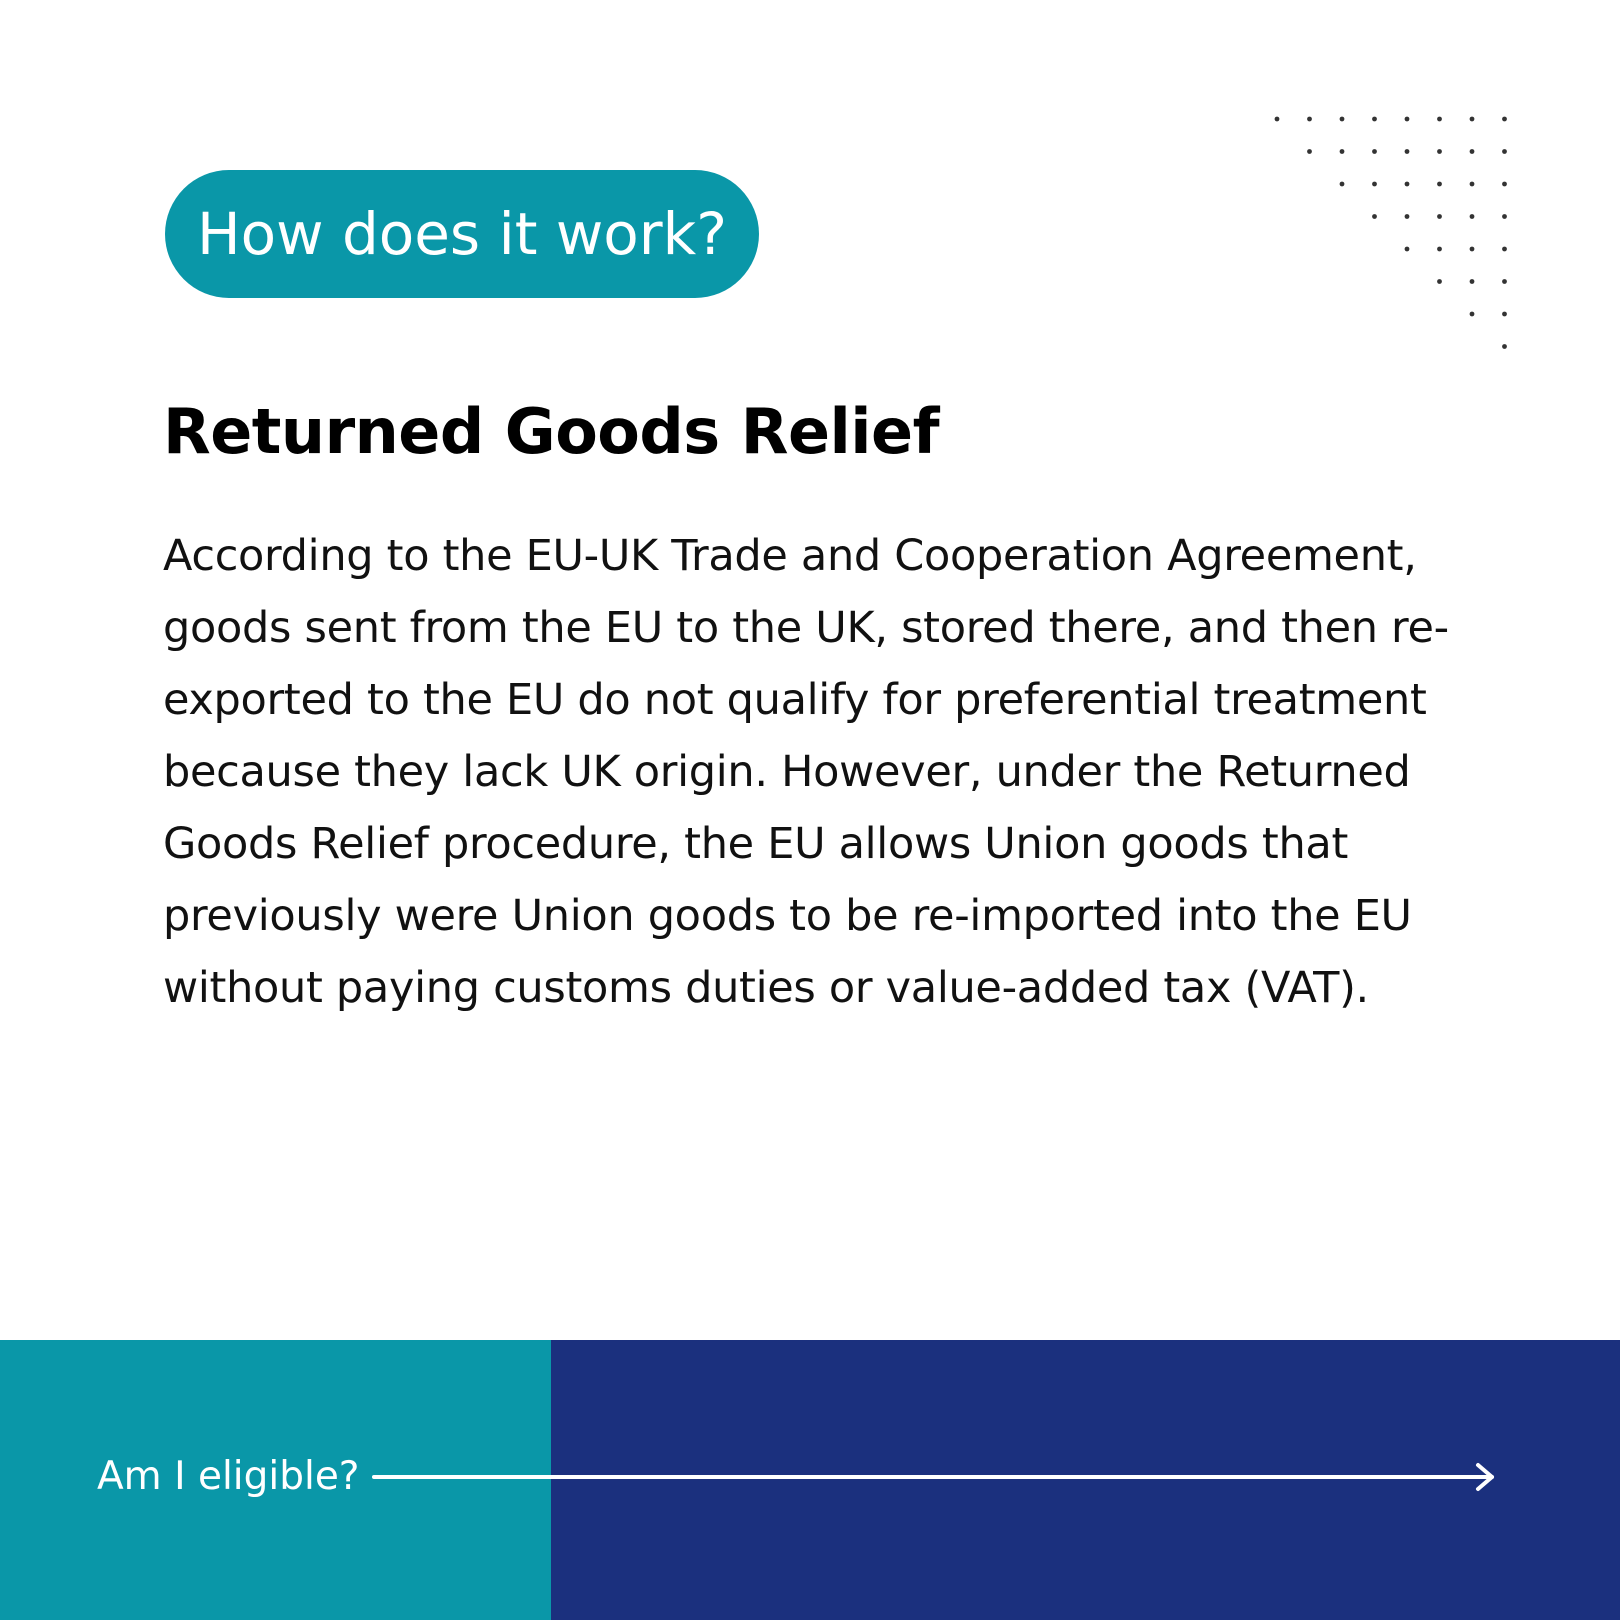 The image size is (1620, 1620). Describe the element at coordinates (551, 431) in the screenshot. I see `page-title: Returned Goods Relief` at that location.